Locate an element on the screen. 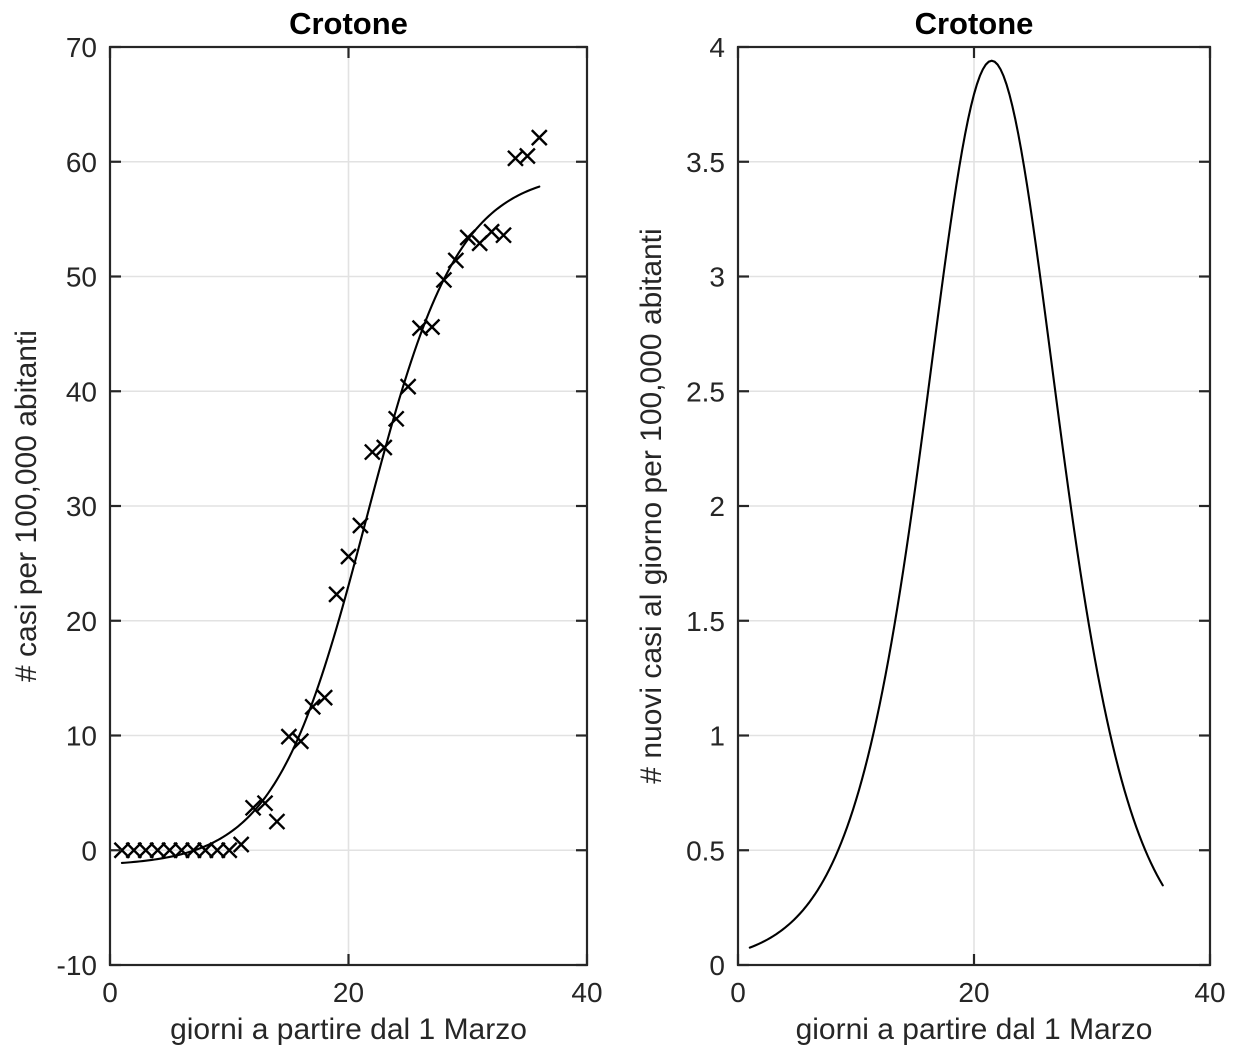  y-tick-label: 0.5 is located at coordinates (705, 850).